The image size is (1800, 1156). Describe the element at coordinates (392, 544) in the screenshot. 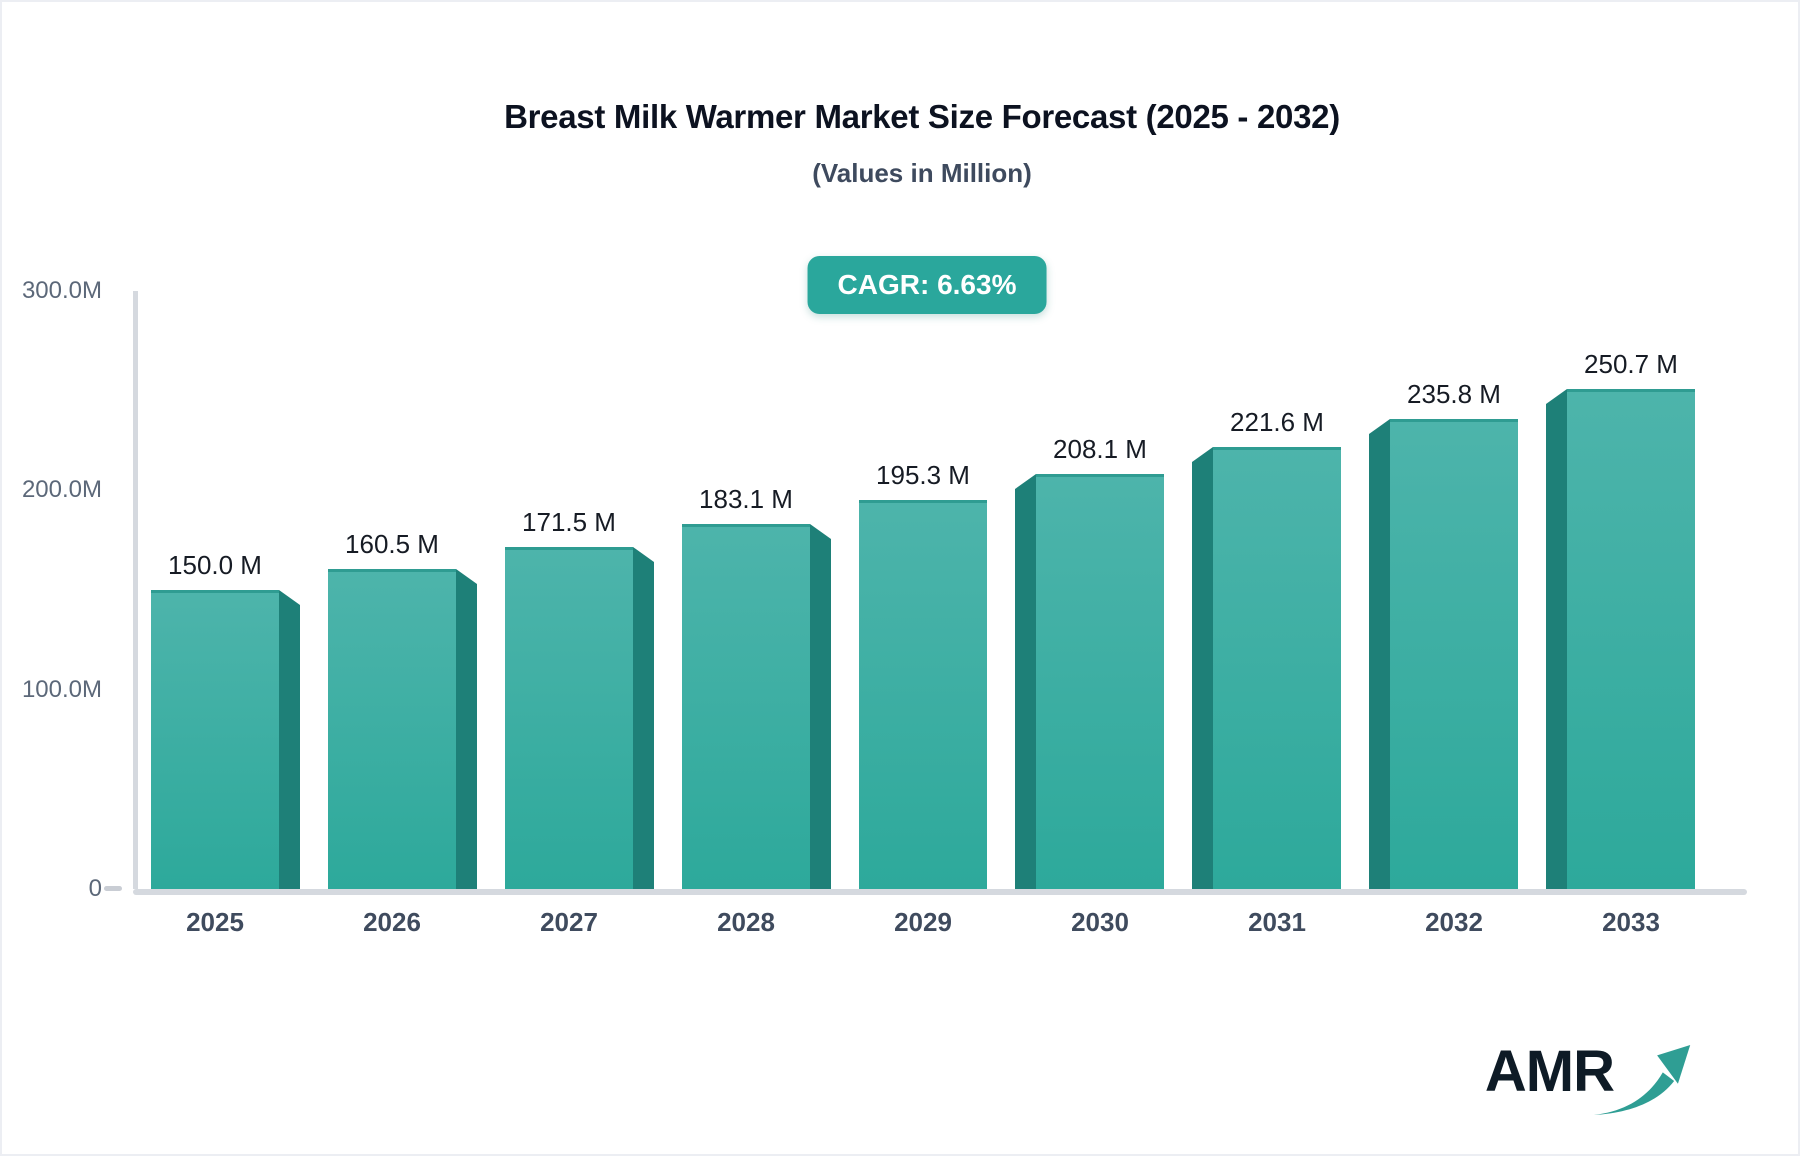

I see `bar-value-label: 160.5 M` at that location.